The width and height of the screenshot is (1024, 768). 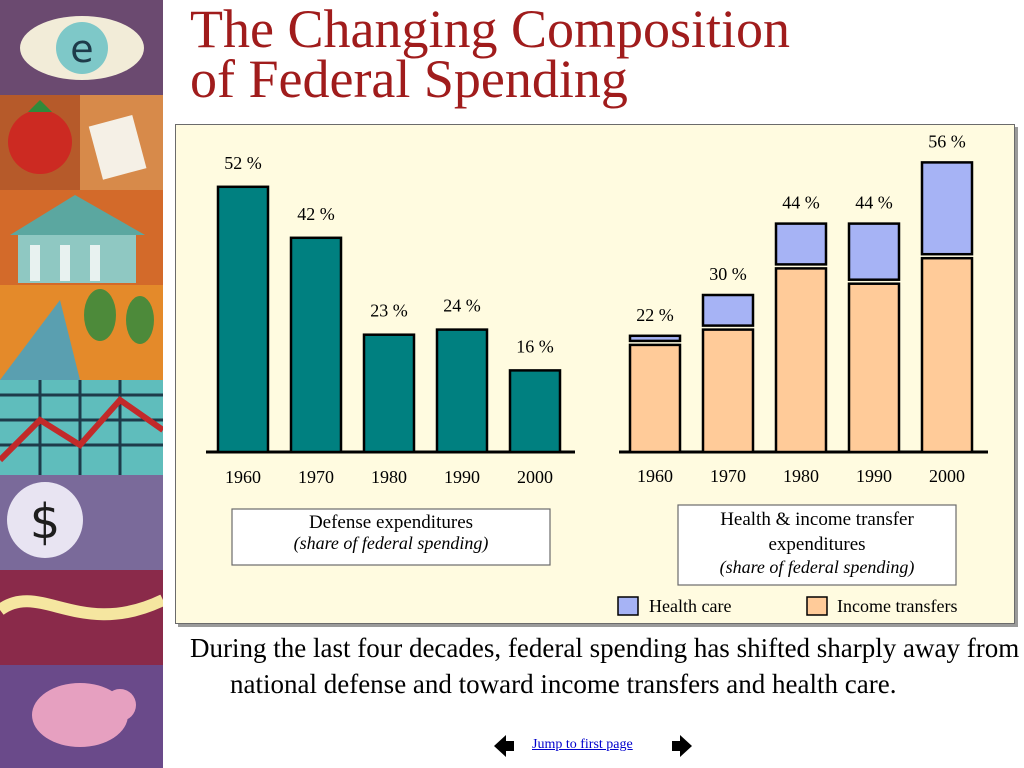 What do you see at coordinates (462, 306) in the screenshot?
I see `defense-data-label: 24 %` at bounding box center [462, 306].